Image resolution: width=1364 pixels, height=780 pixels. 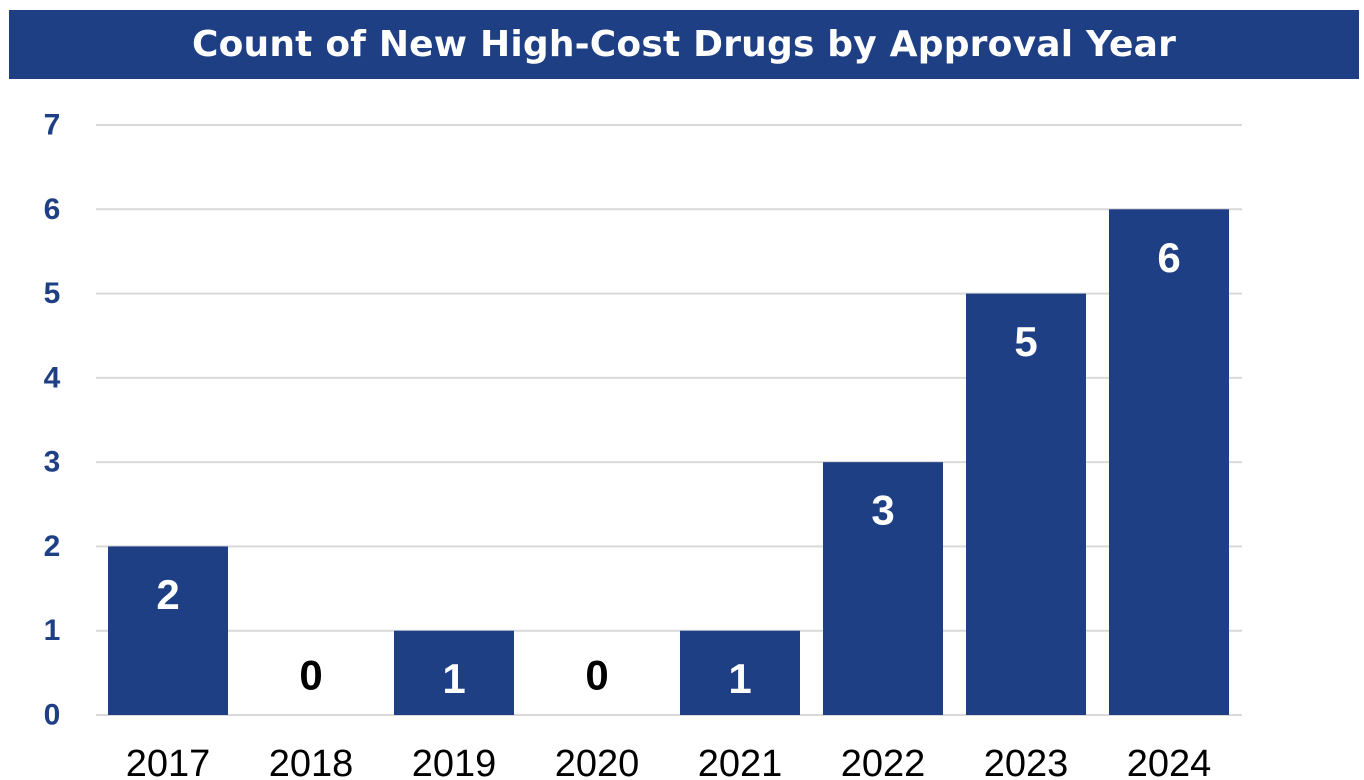 What do you see at coordinates (669, 761) in the screenshot?
I see `x-axis-ticks: 2017 2018 2019 2020 2021 2022 2023 2024` at bounding box center [669, 761].